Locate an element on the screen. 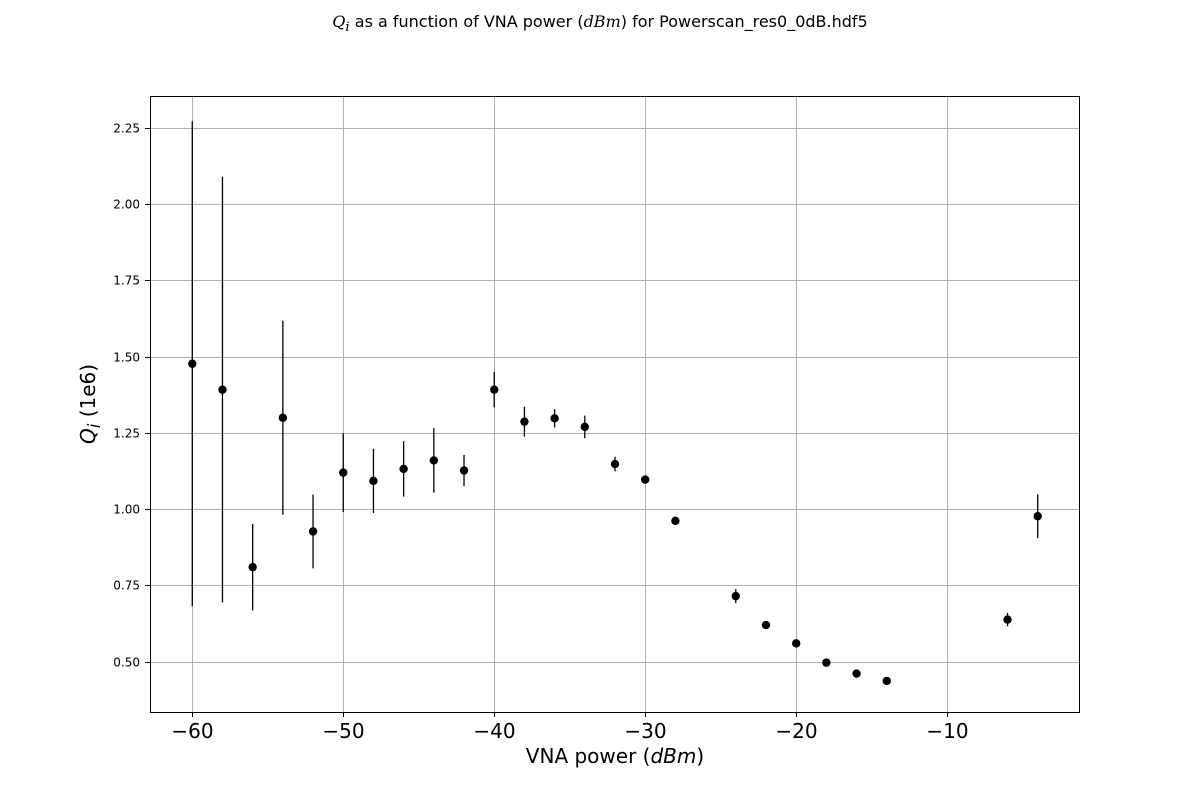  ylabel-q-subscript: i is located at coordinates (94, 426).